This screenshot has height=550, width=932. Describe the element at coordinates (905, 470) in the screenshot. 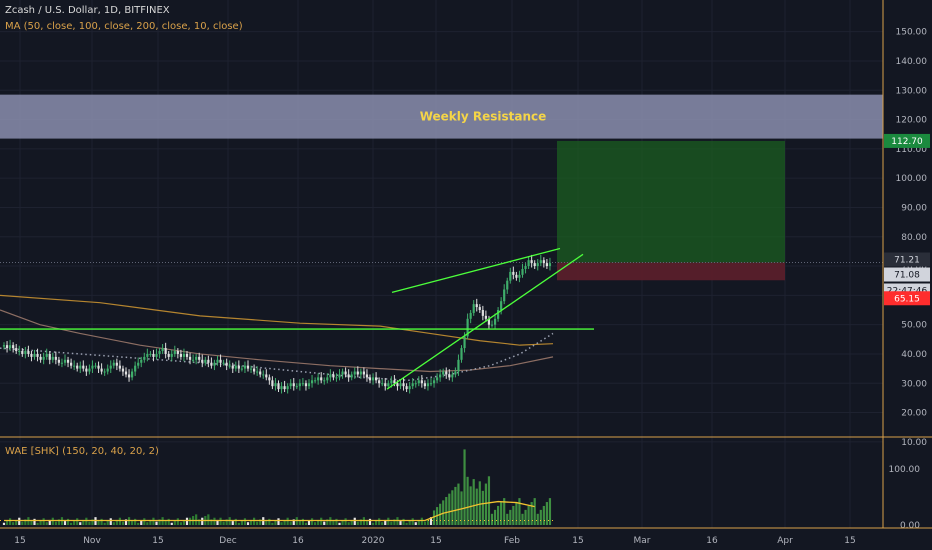

I see `wae-tick-label: 100.00` at that location.